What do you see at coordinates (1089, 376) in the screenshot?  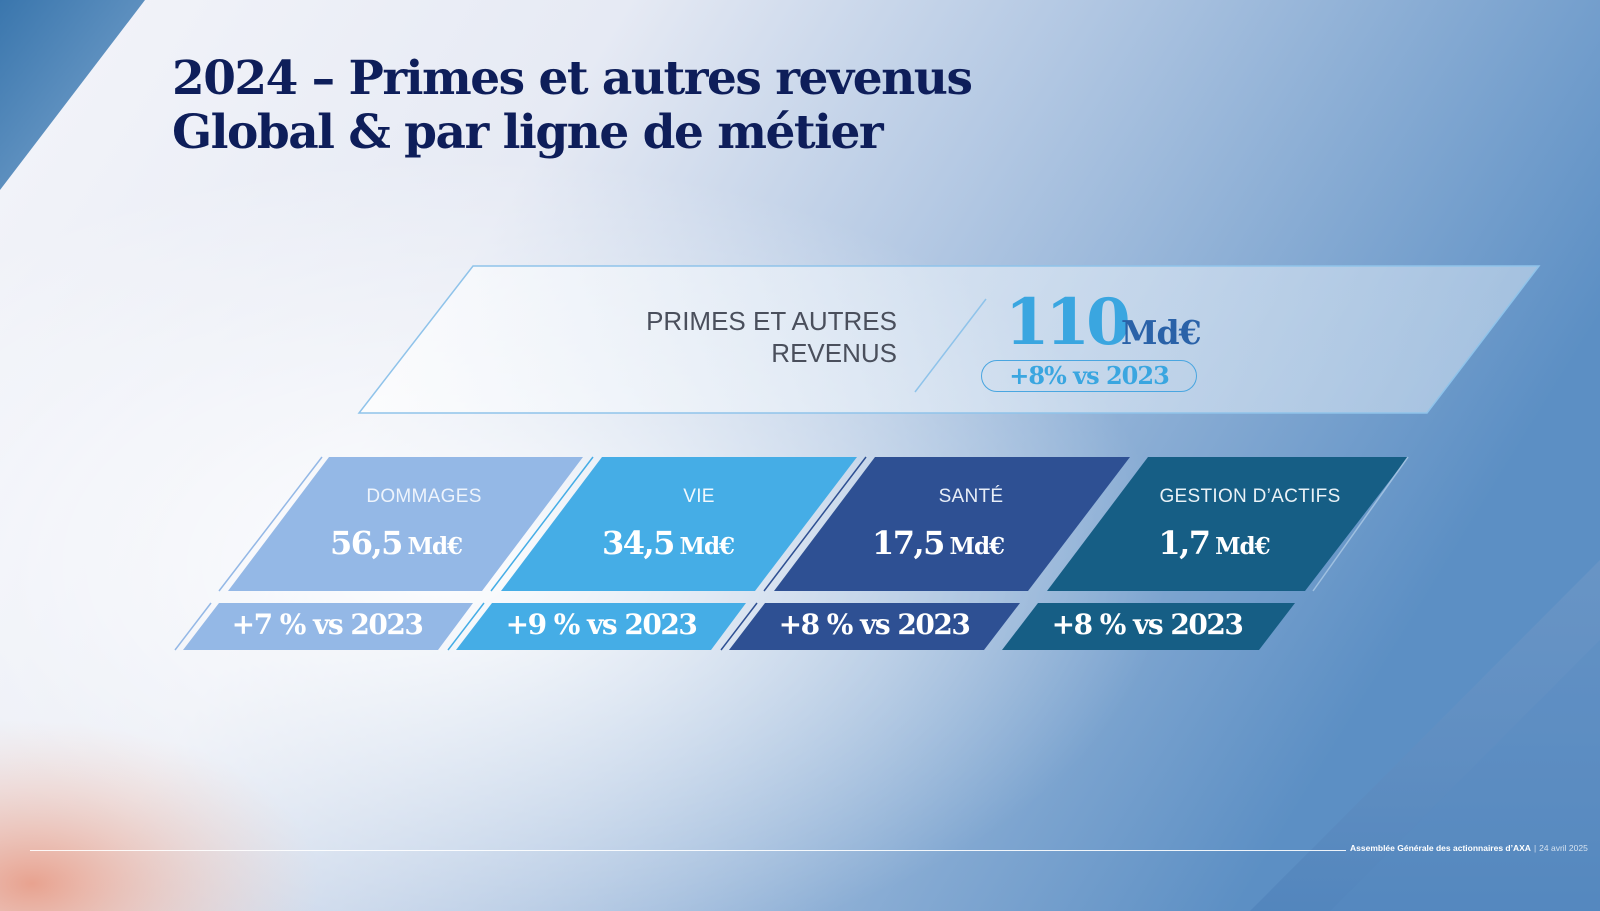 I see `total-growth-pill: +8% vs 2023` at bounding box center [1089, 376].